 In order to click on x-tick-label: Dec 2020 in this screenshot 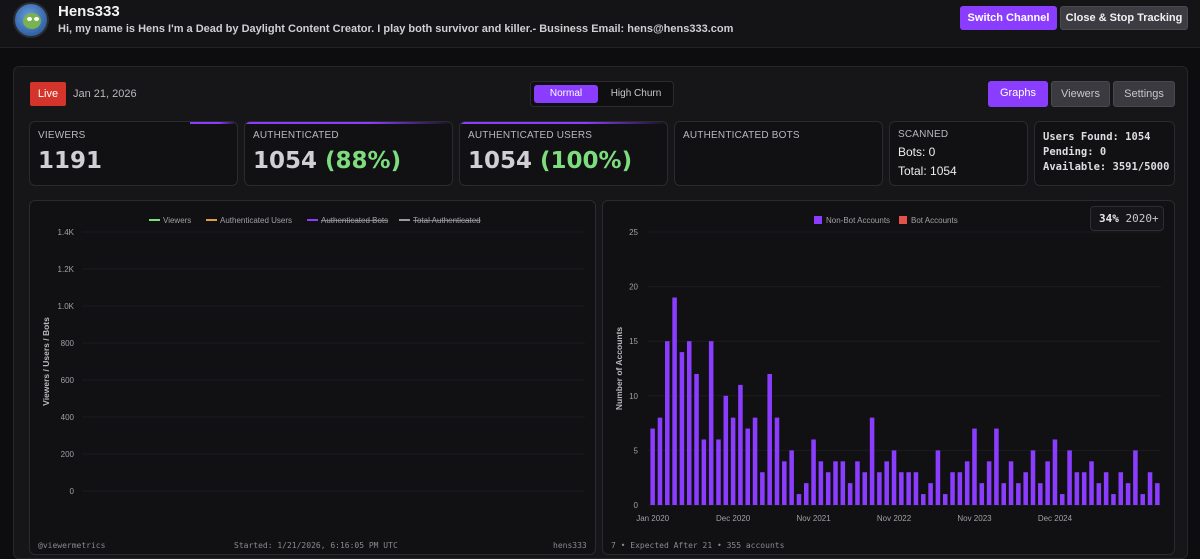, I will do `click(733, 518)`.